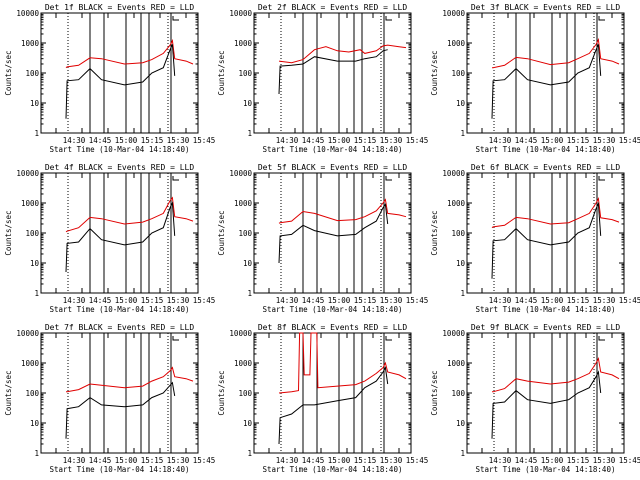 The image size is (640, 480). What do you see at coordinates (545, 167) in the screenshot?
I see `panel-title: Det 6f BLACK = Events RED = LLD` at bounding box center [545, 167].